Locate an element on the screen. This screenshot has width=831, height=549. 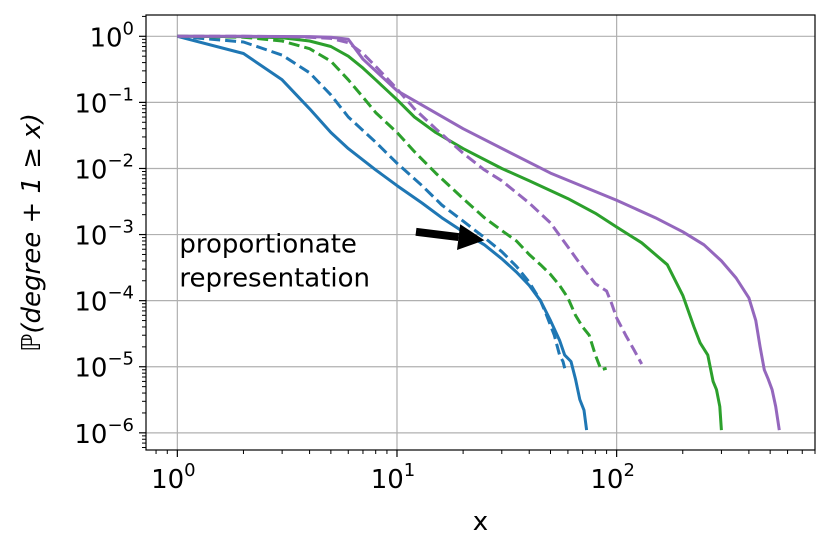
y-tick-label-4: 10⁻⁴ is located at coordinates (104, 300).